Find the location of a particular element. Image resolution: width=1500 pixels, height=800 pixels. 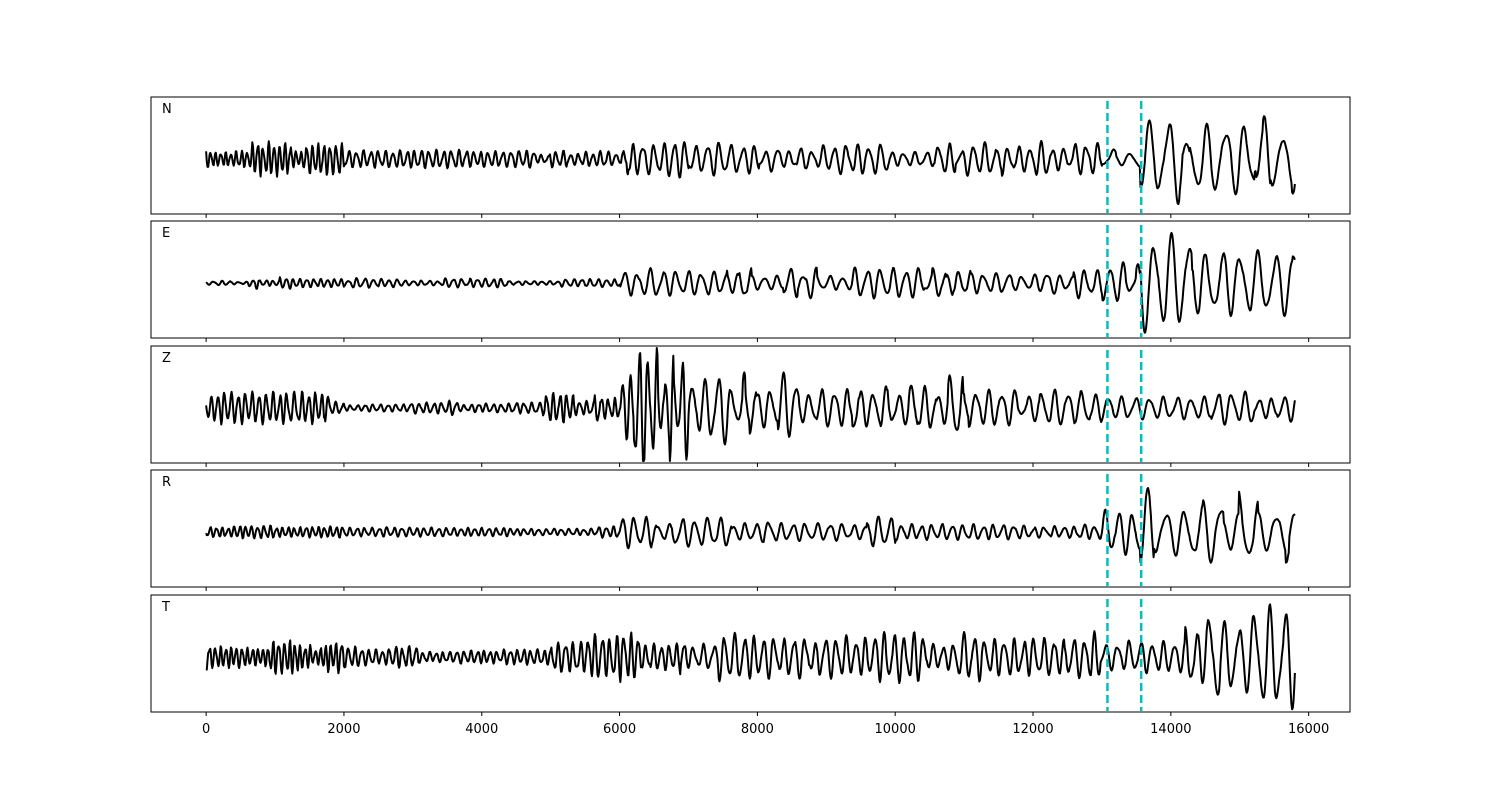

waveform-trace-z is located at coordinates (750, 404).